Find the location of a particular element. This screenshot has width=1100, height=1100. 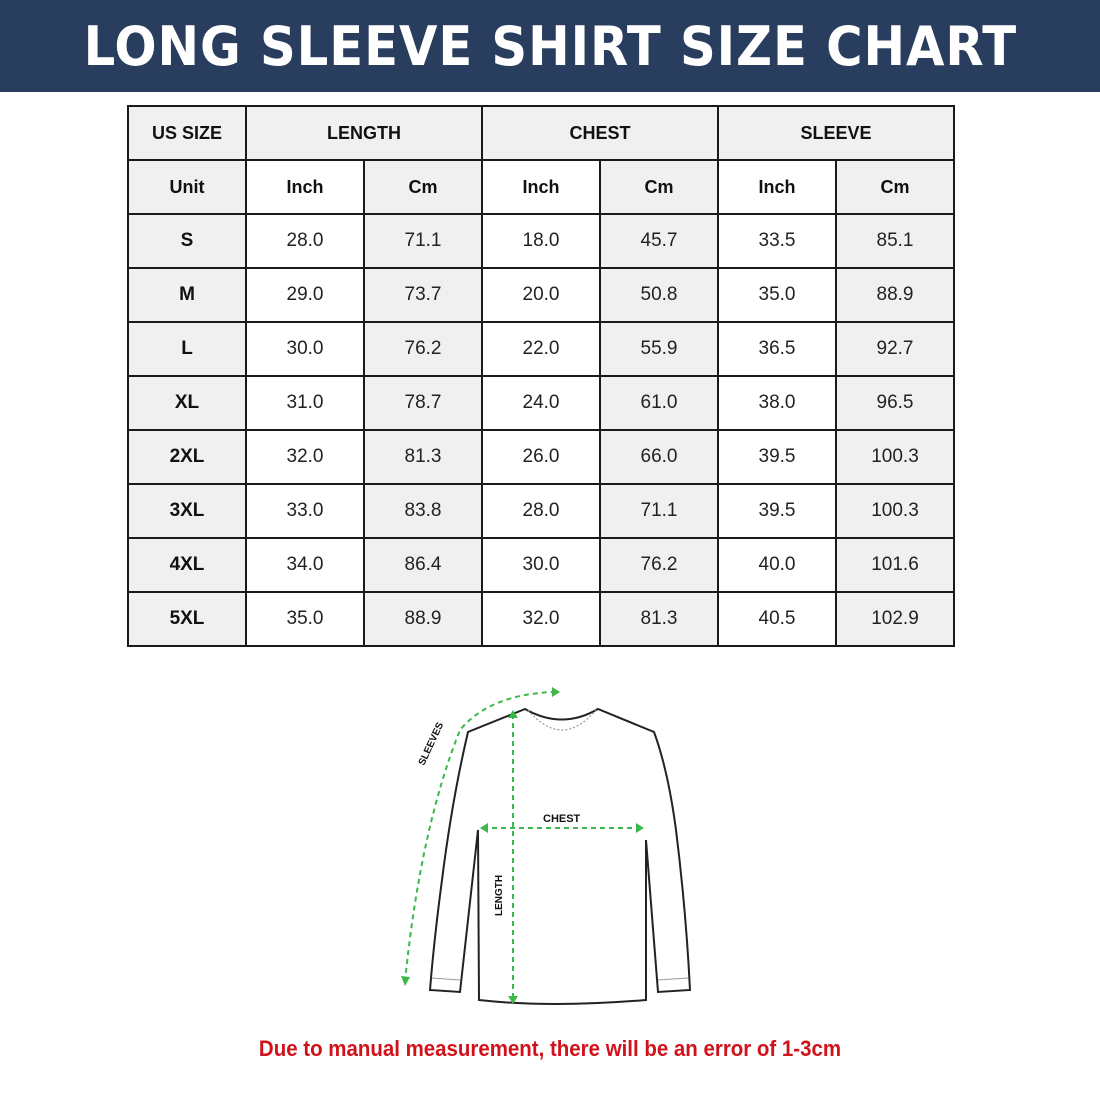

size-cell: 4XL is located at coordinates (187, 565).